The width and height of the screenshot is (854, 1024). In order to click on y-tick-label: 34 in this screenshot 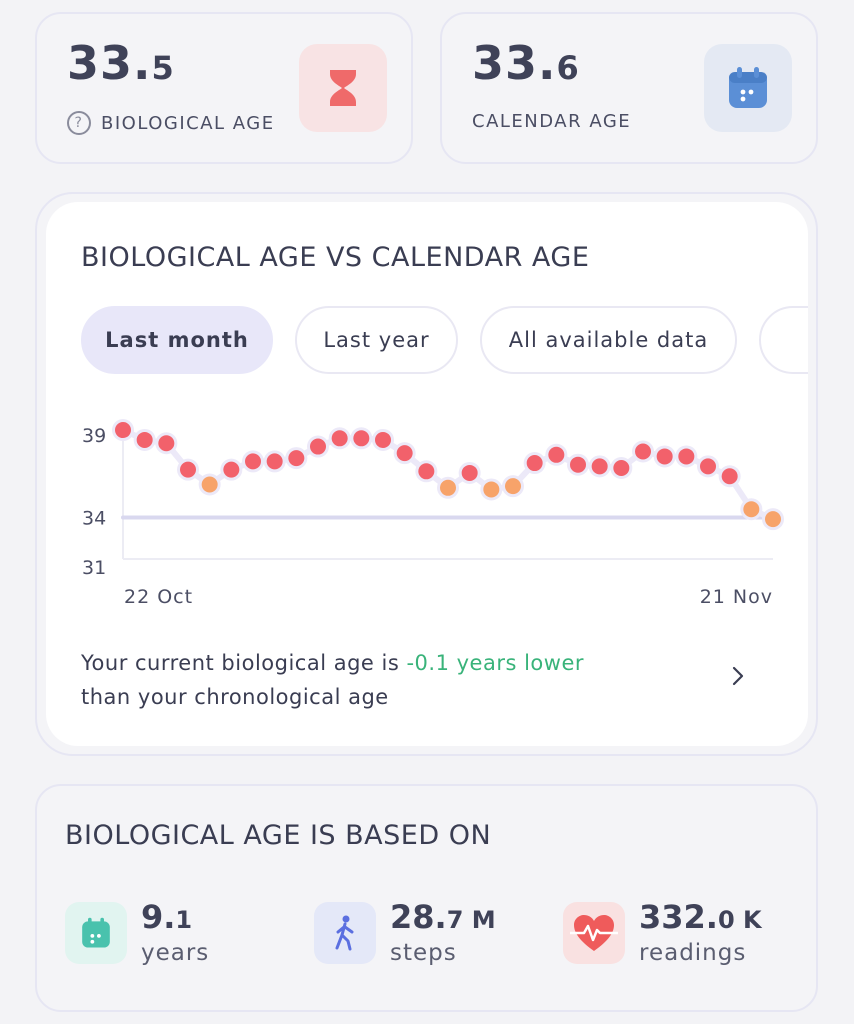, I will do `click(94, 519)`.